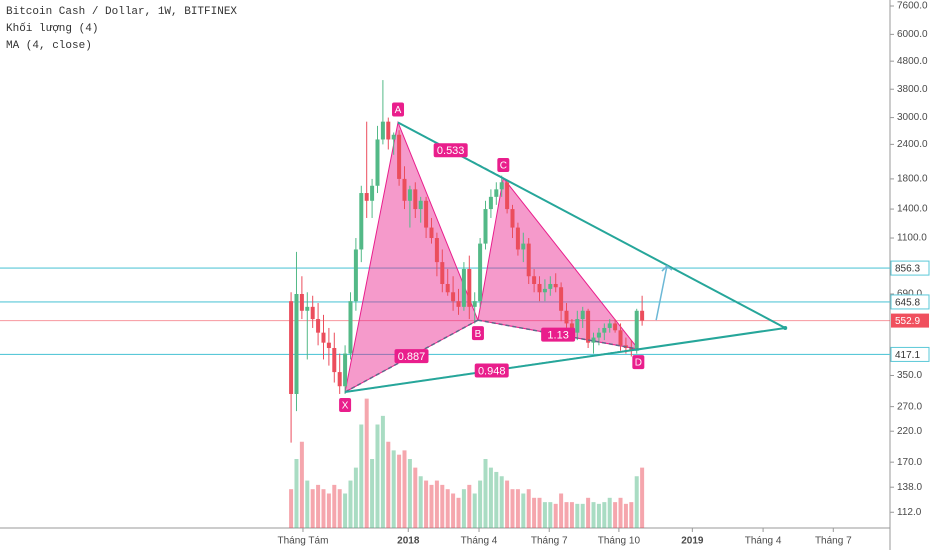 This screenshot has width=932, height=550. I want to click on projection-arrow, so click(664, 293).